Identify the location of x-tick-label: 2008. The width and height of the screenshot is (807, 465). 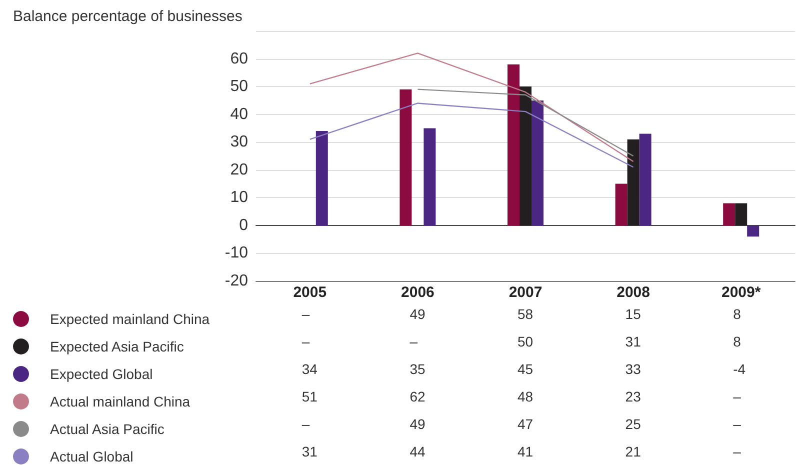
(633, 292).